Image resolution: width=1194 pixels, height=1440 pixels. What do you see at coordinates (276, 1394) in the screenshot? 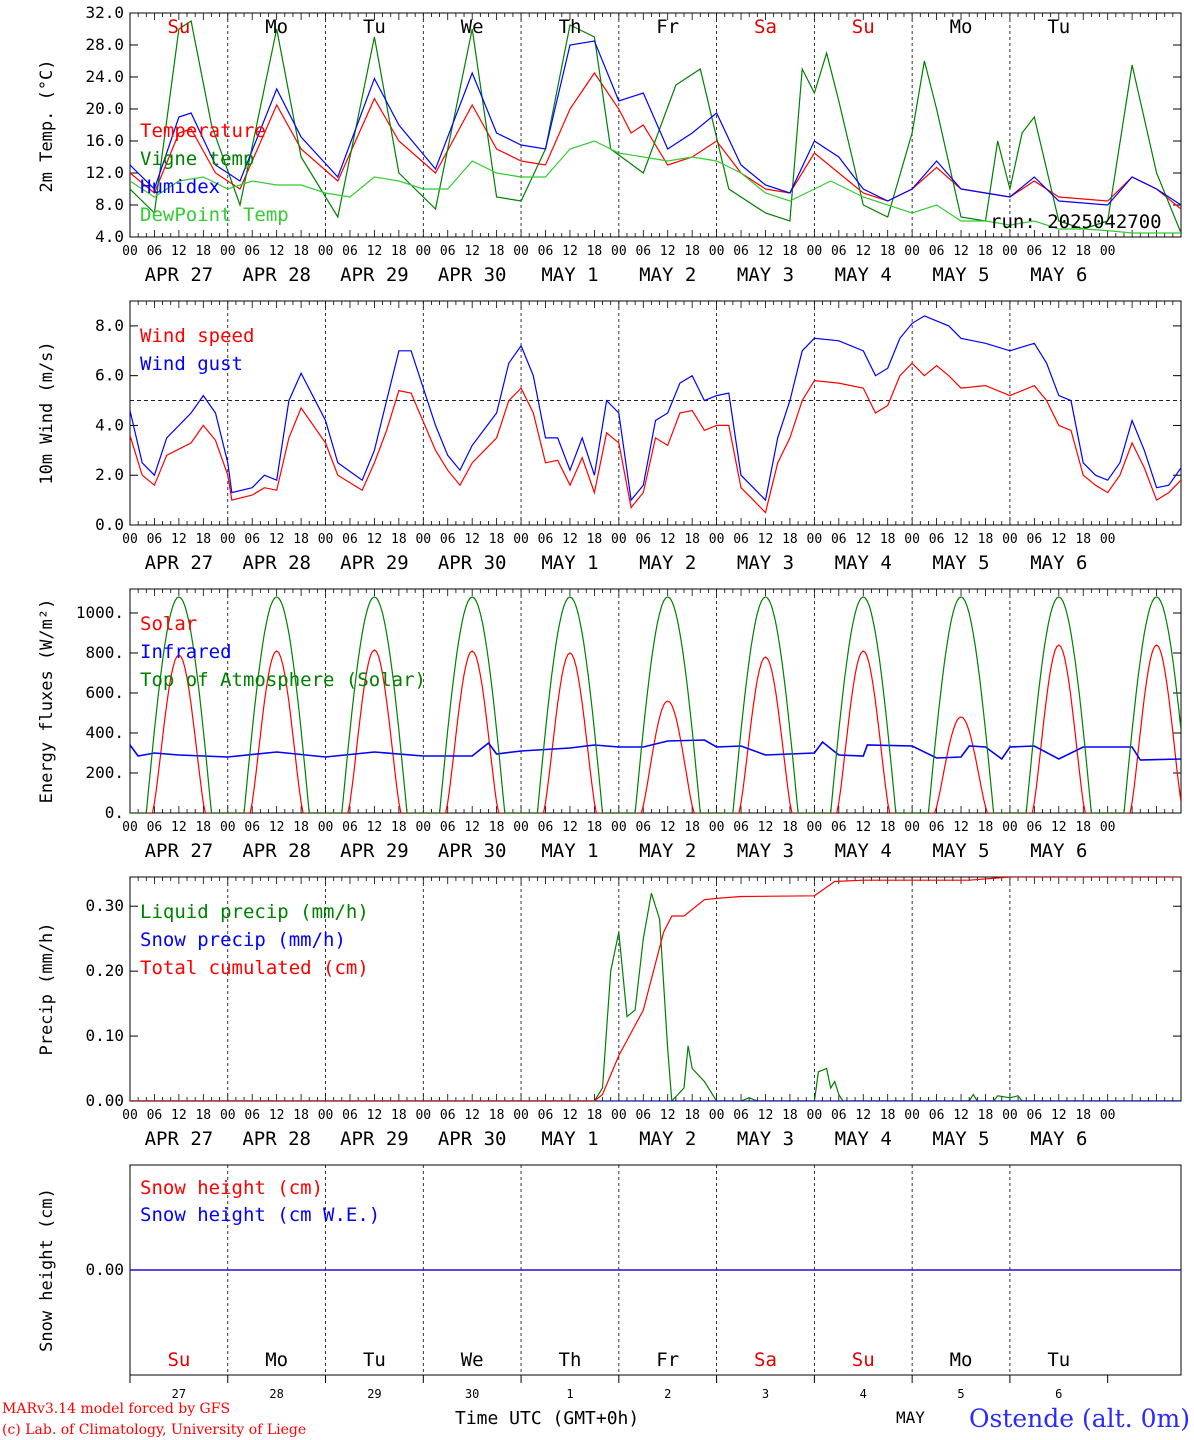
I see `day-number: 28` at bounding box center [276, 1394].